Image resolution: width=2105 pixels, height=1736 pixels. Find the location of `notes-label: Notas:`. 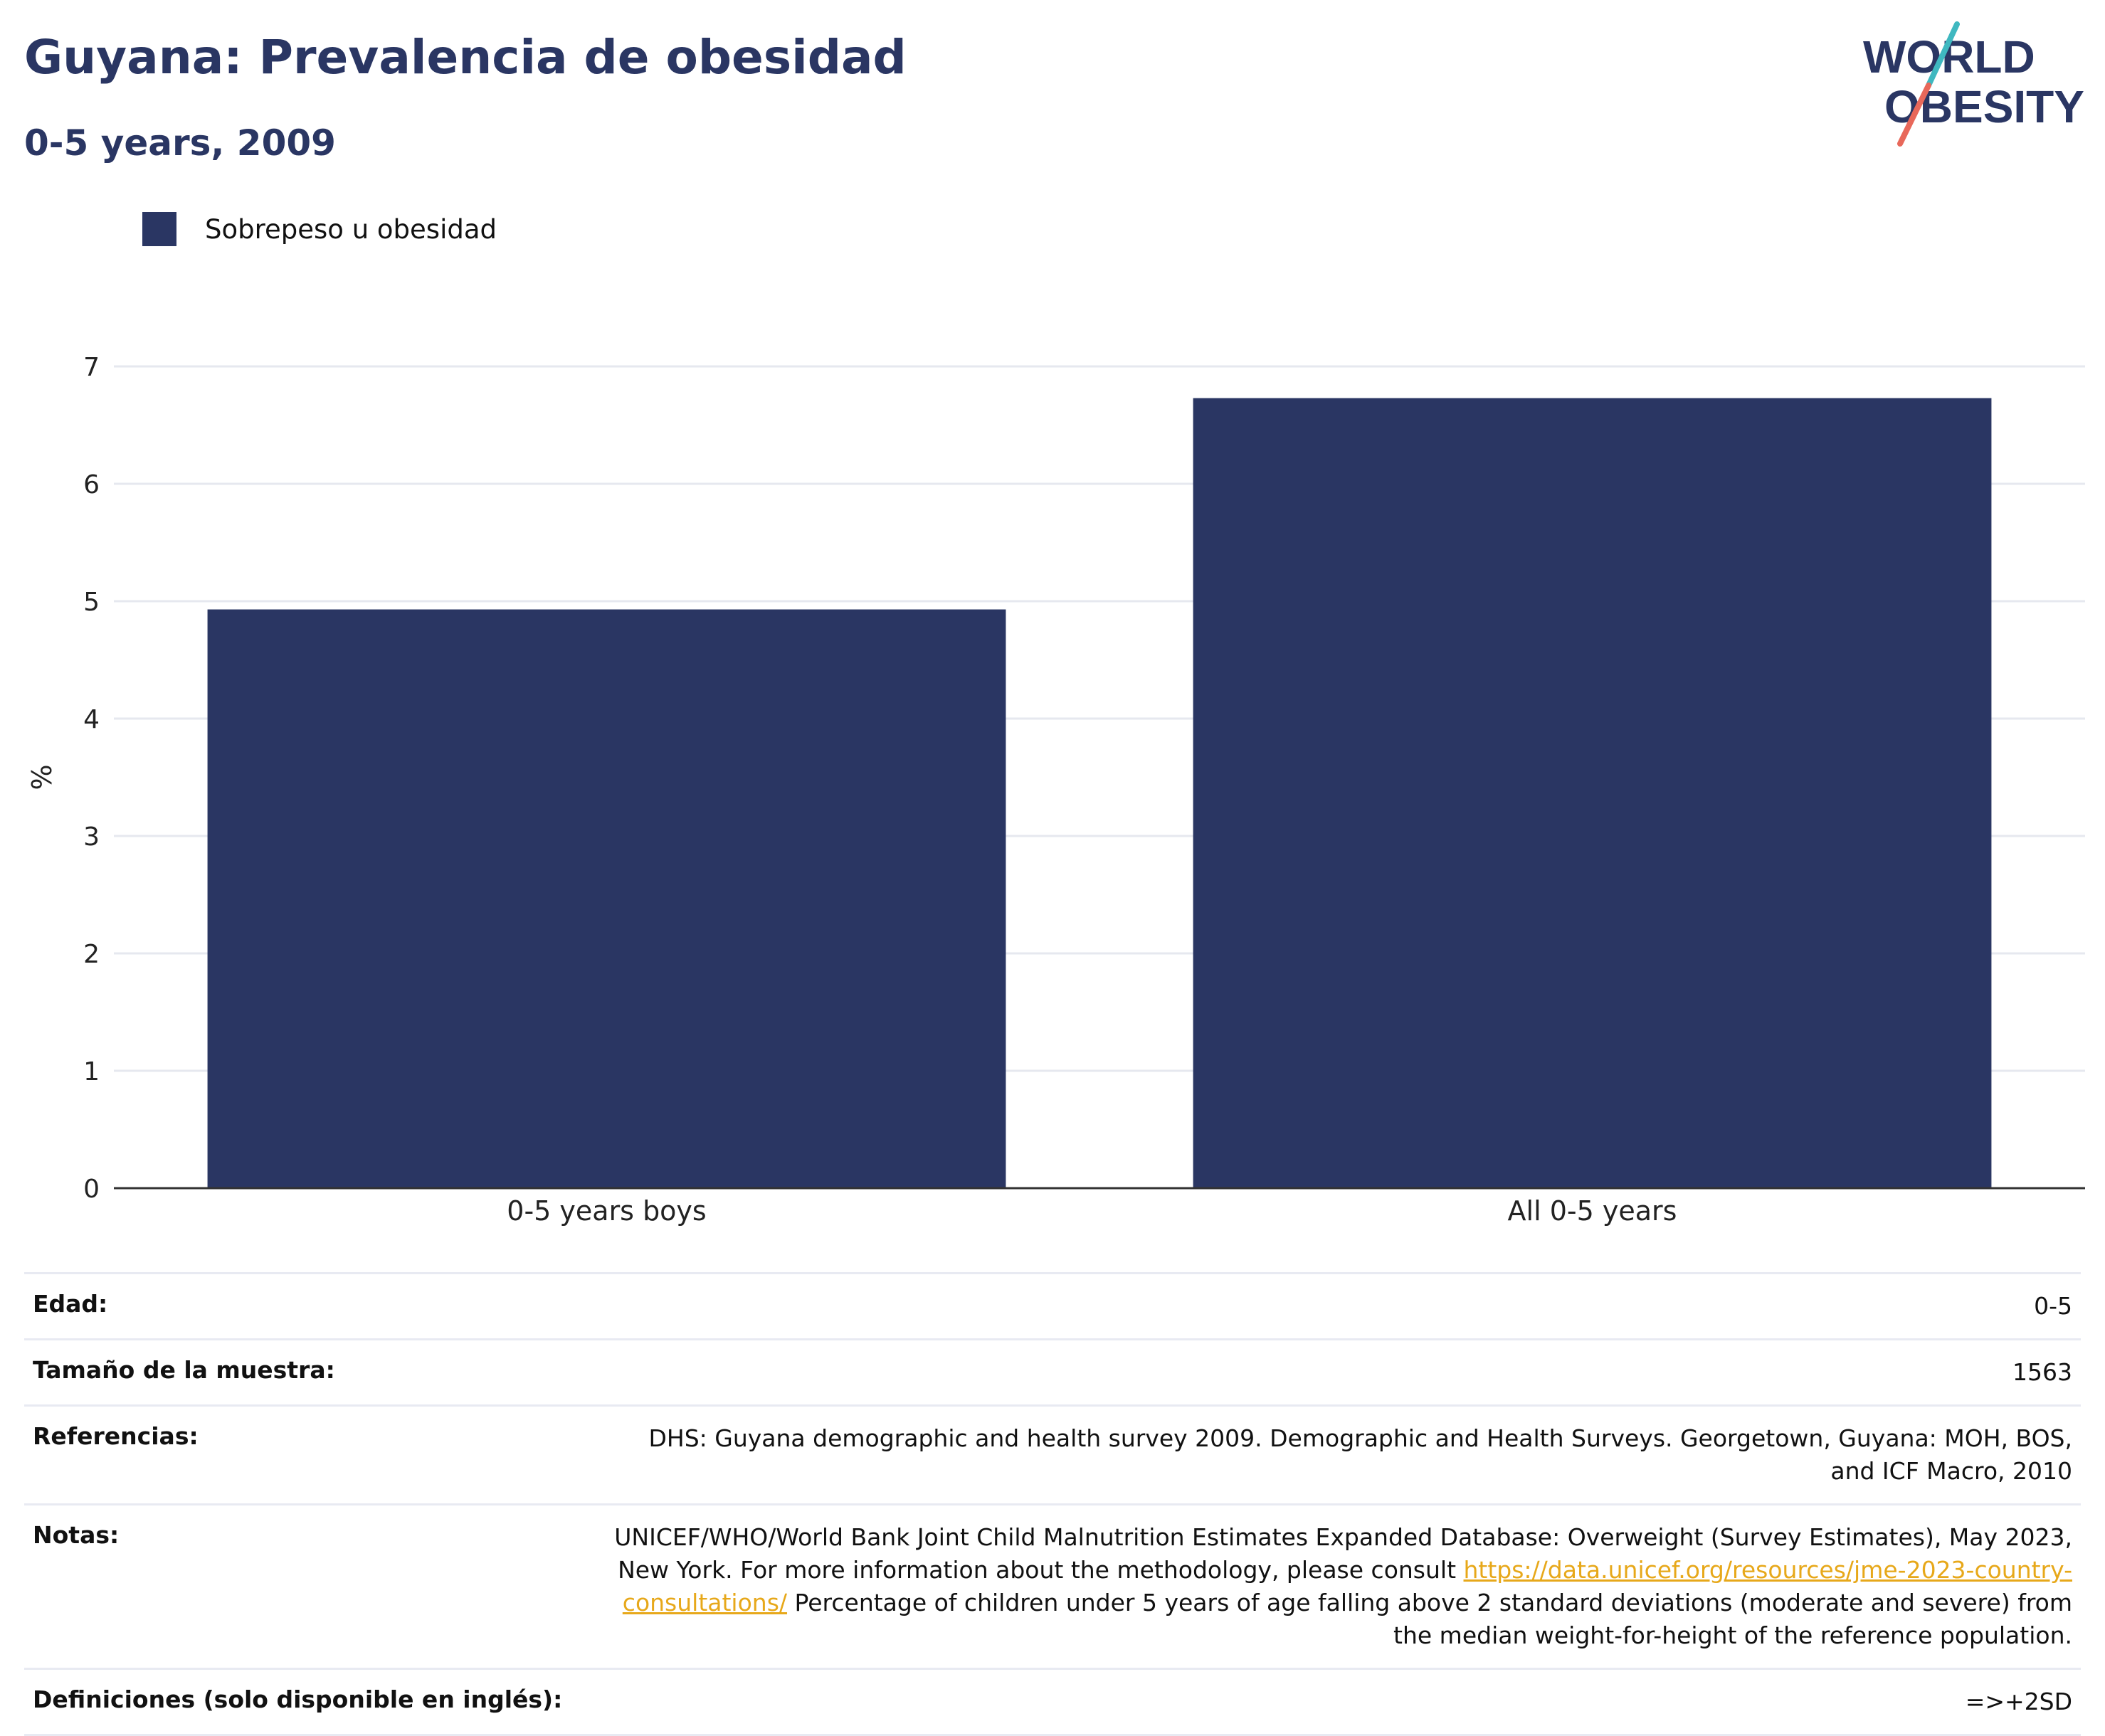

notes-label: Notas: is located at coordinates (76, 1535).